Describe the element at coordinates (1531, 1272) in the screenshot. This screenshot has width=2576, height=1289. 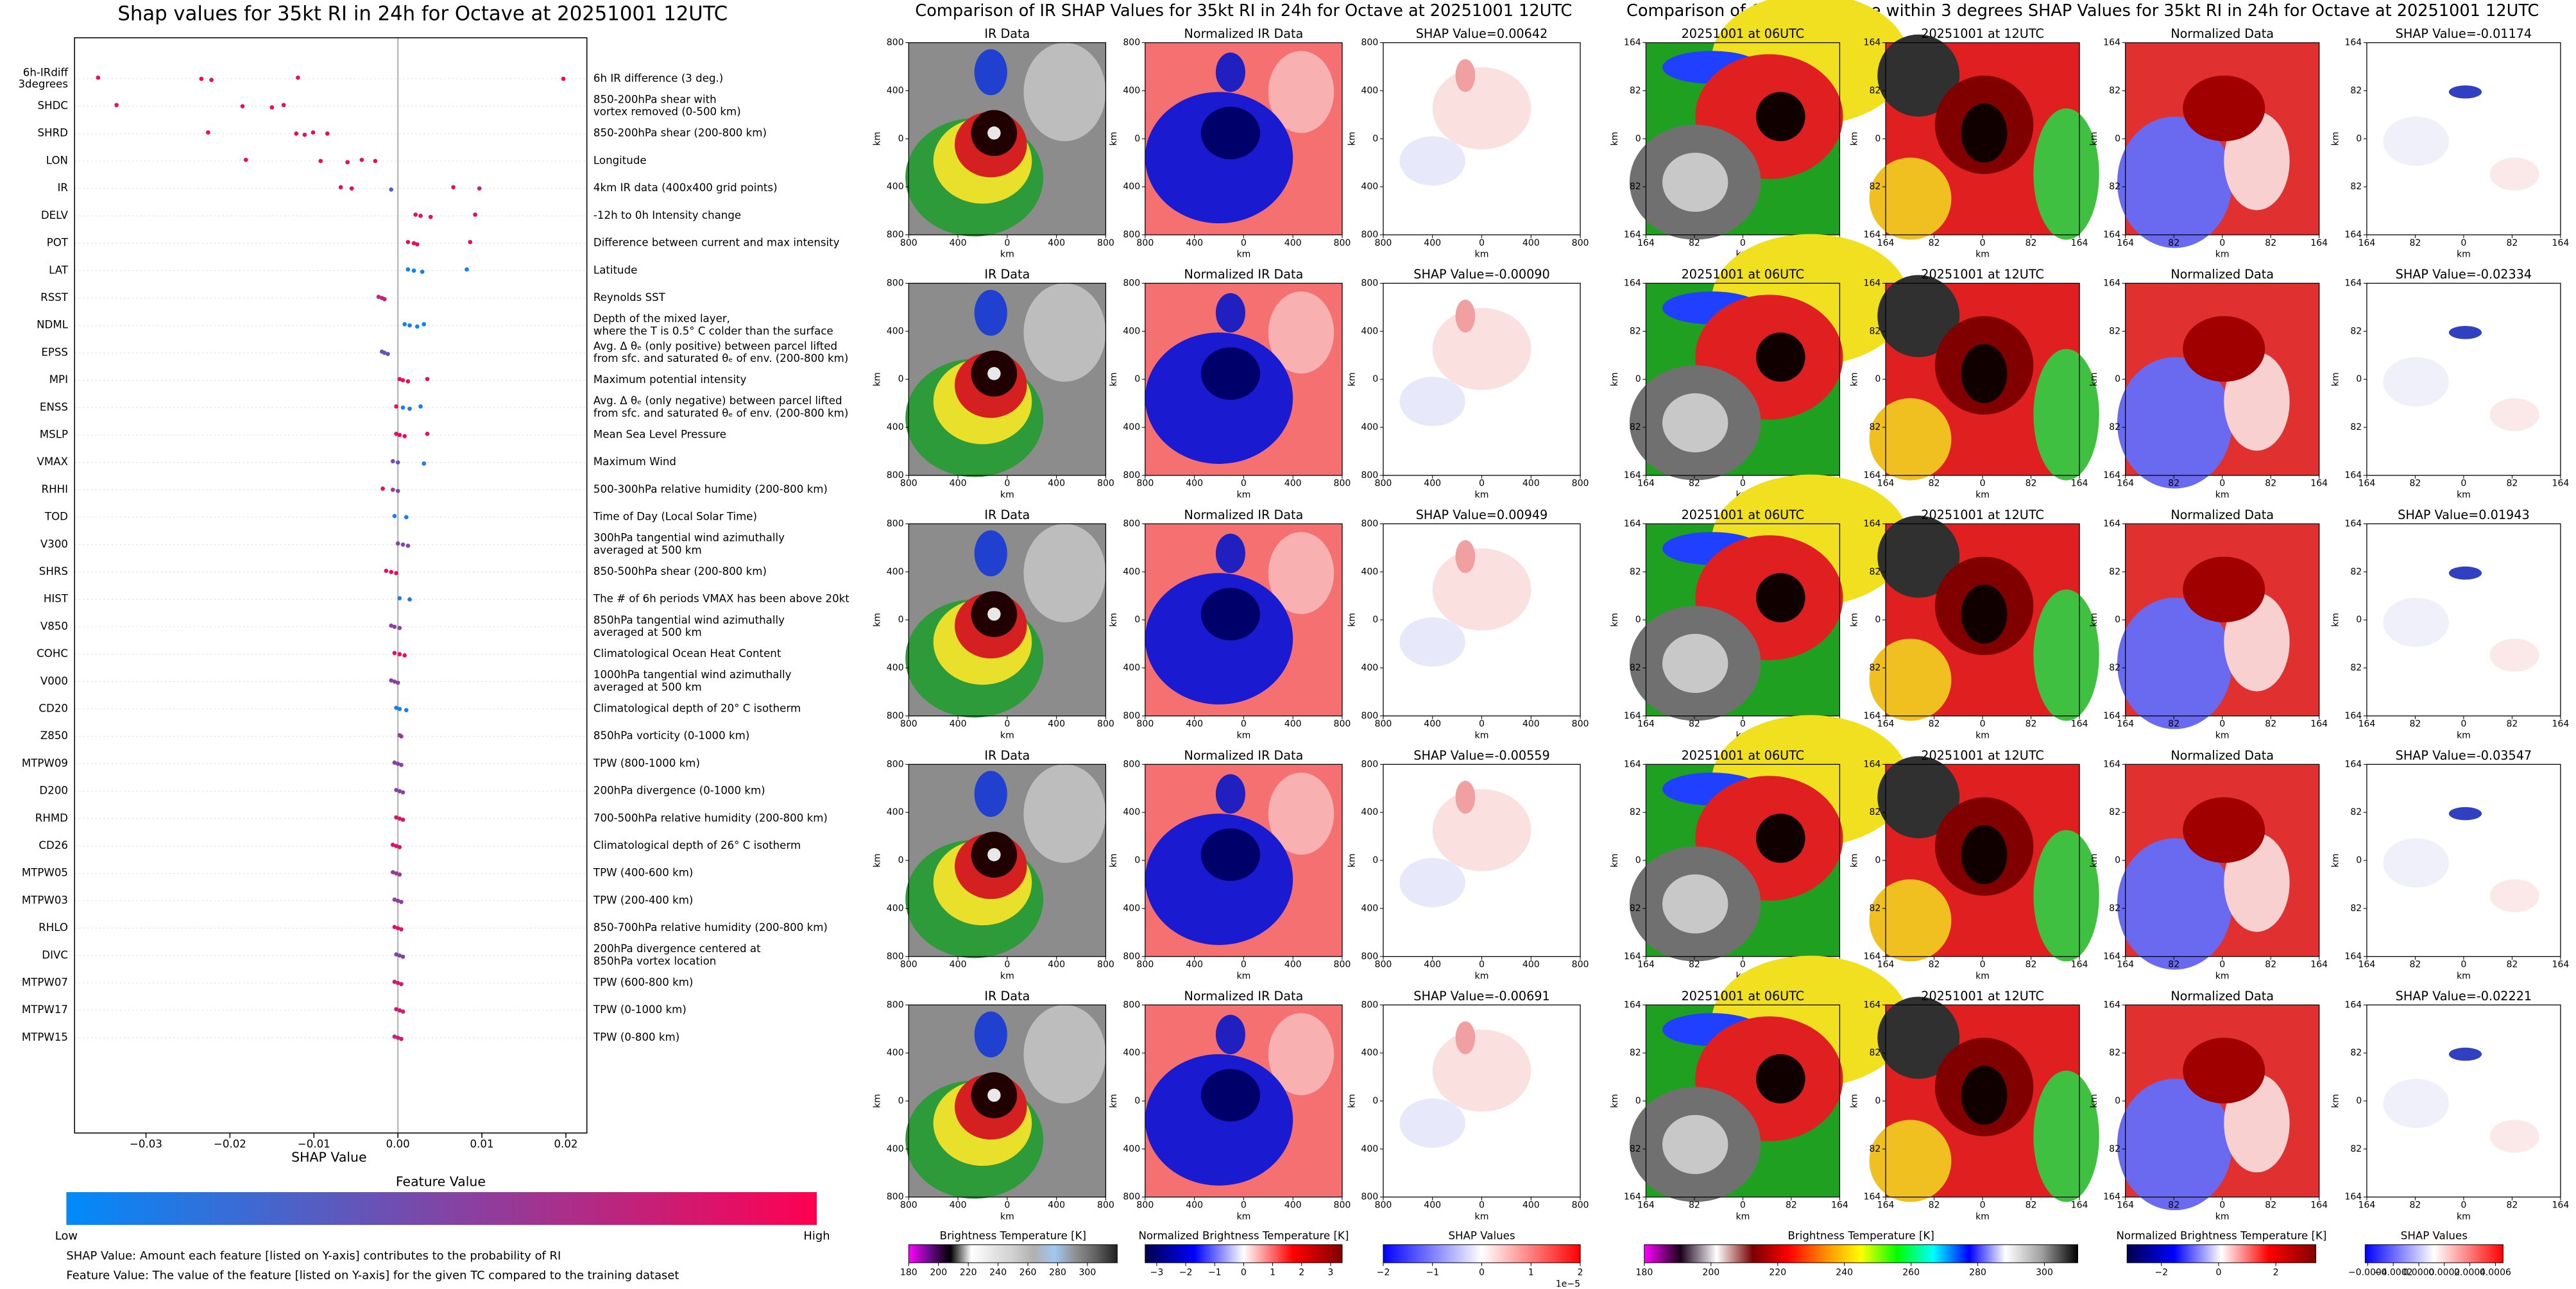
I see `colorbar-tick-label: 1` at that location.